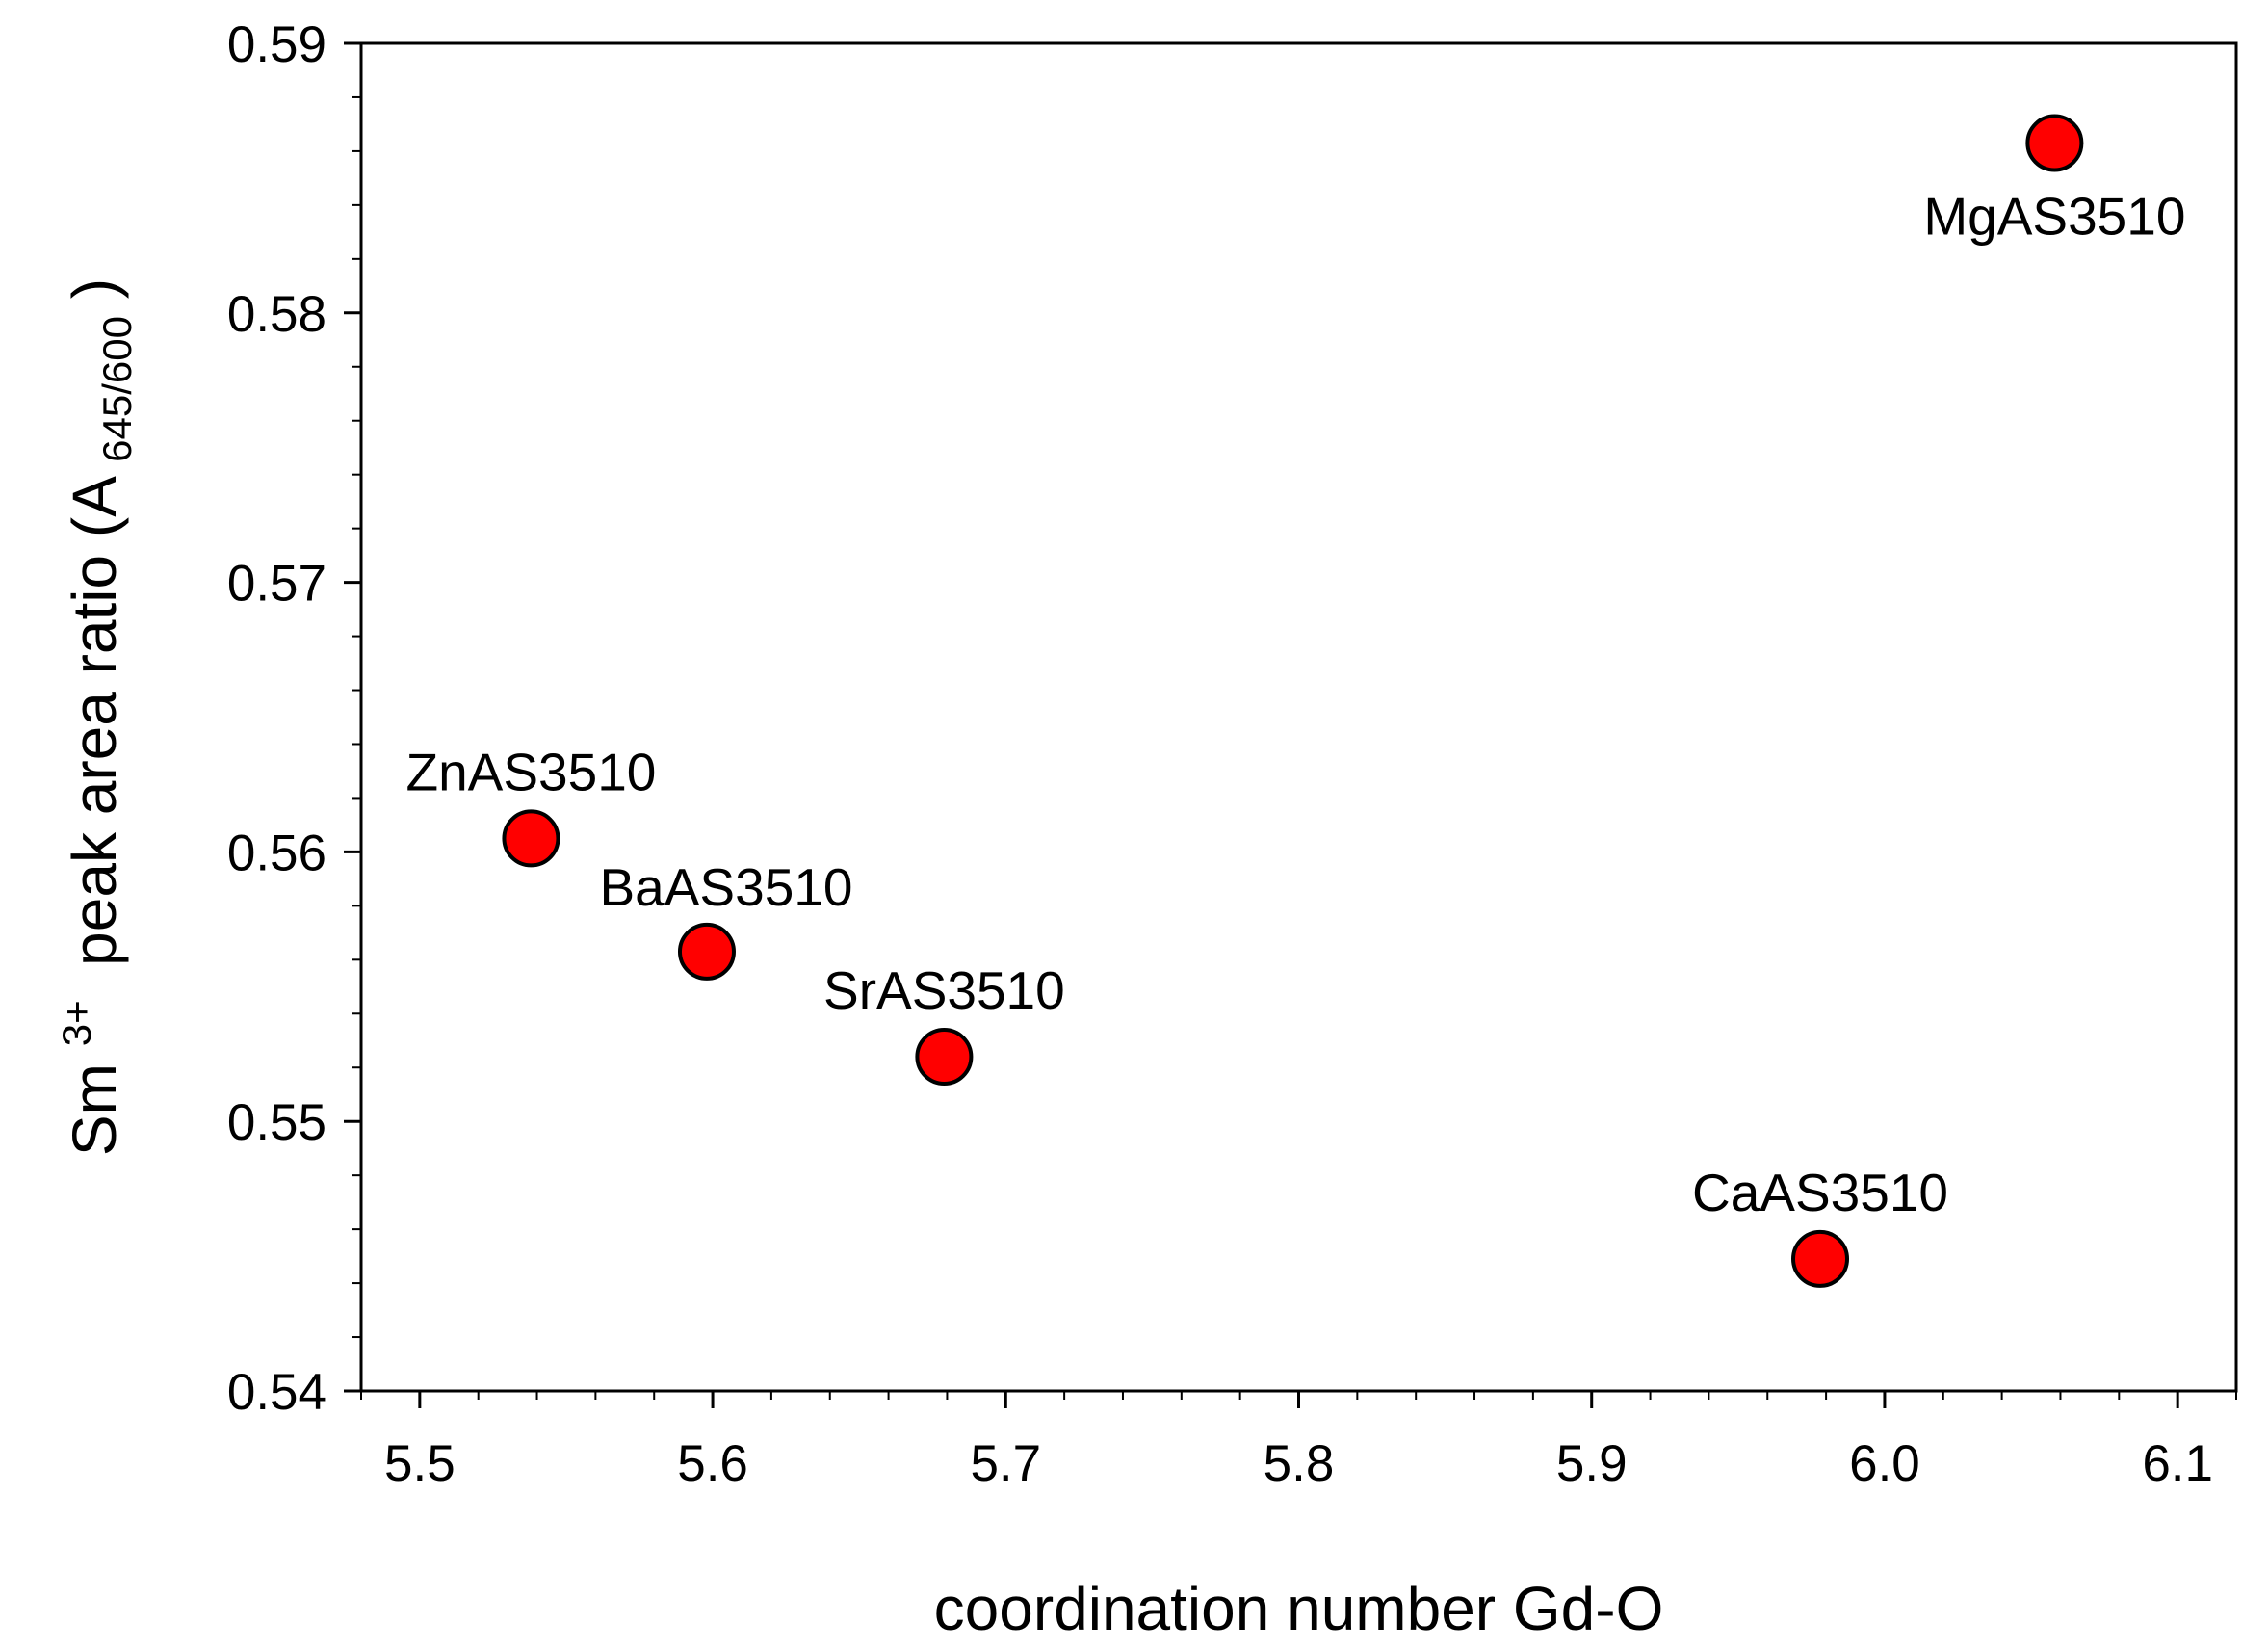 Image resolution: width=2268 pixels, height=1652 pixels. Describe the element at coordinates (1592, 1463) in the screenshot. I see `x-tick-label: 5.9` at that location.